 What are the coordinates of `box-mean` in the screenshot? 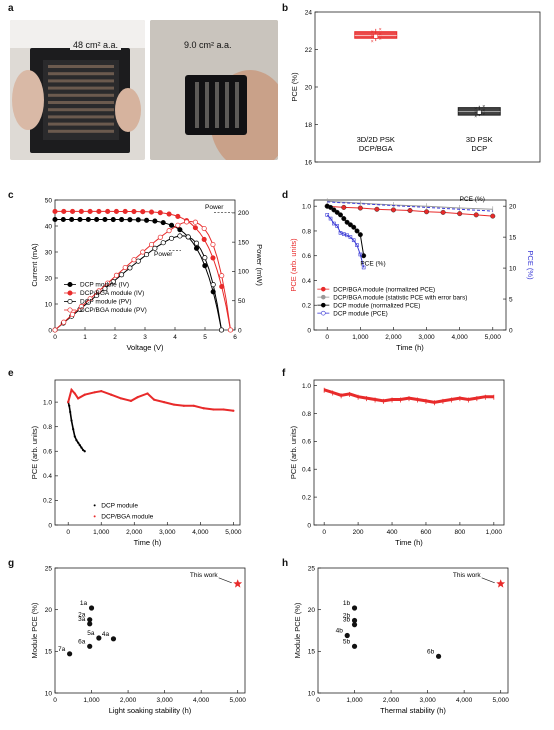 It's located at (376, 36).